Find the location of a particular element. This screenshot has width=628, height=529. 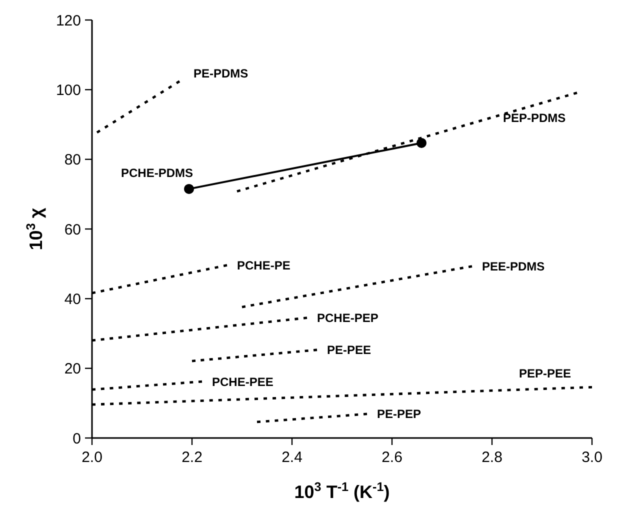

series-label: PEE-PDMS is located at coordinates (513, 266).